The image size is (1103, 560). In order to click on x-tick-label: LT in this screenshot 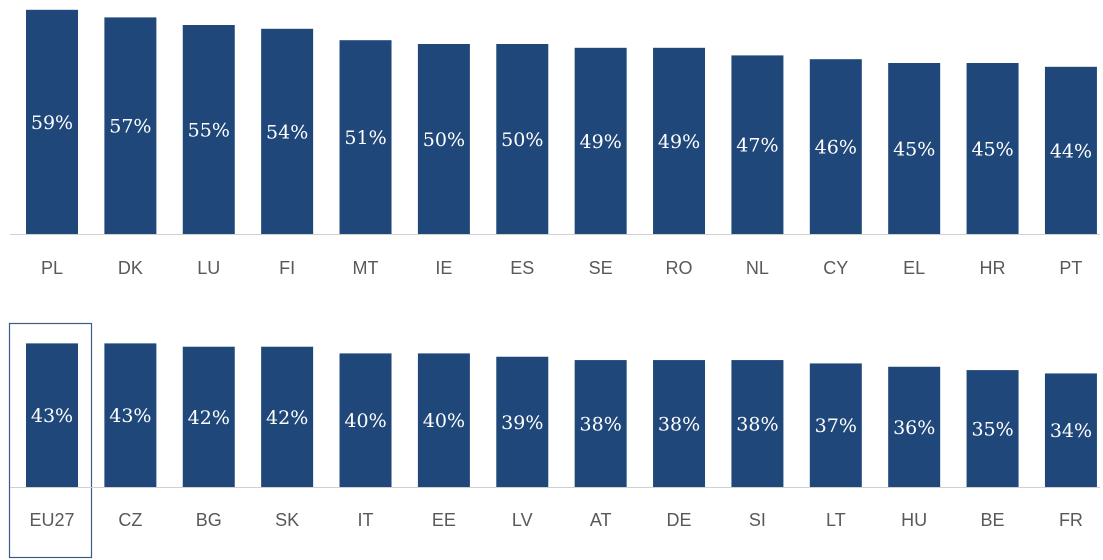, I will do `click(836, 520)`.